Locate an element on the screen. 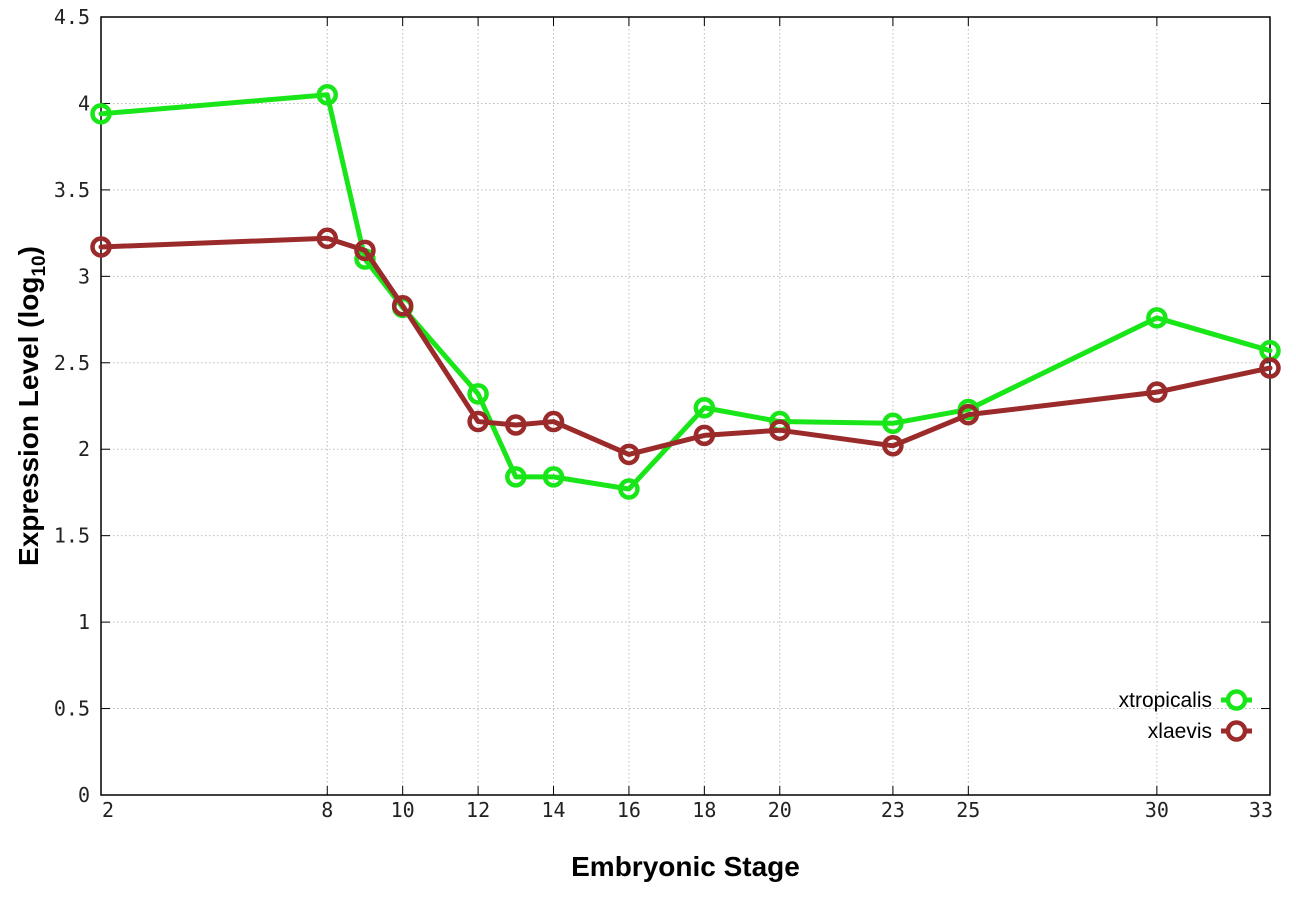 The width and height of the screenshot is (1296, 907). y-tick-label: 4.5 is located at coordinates (72, 17).